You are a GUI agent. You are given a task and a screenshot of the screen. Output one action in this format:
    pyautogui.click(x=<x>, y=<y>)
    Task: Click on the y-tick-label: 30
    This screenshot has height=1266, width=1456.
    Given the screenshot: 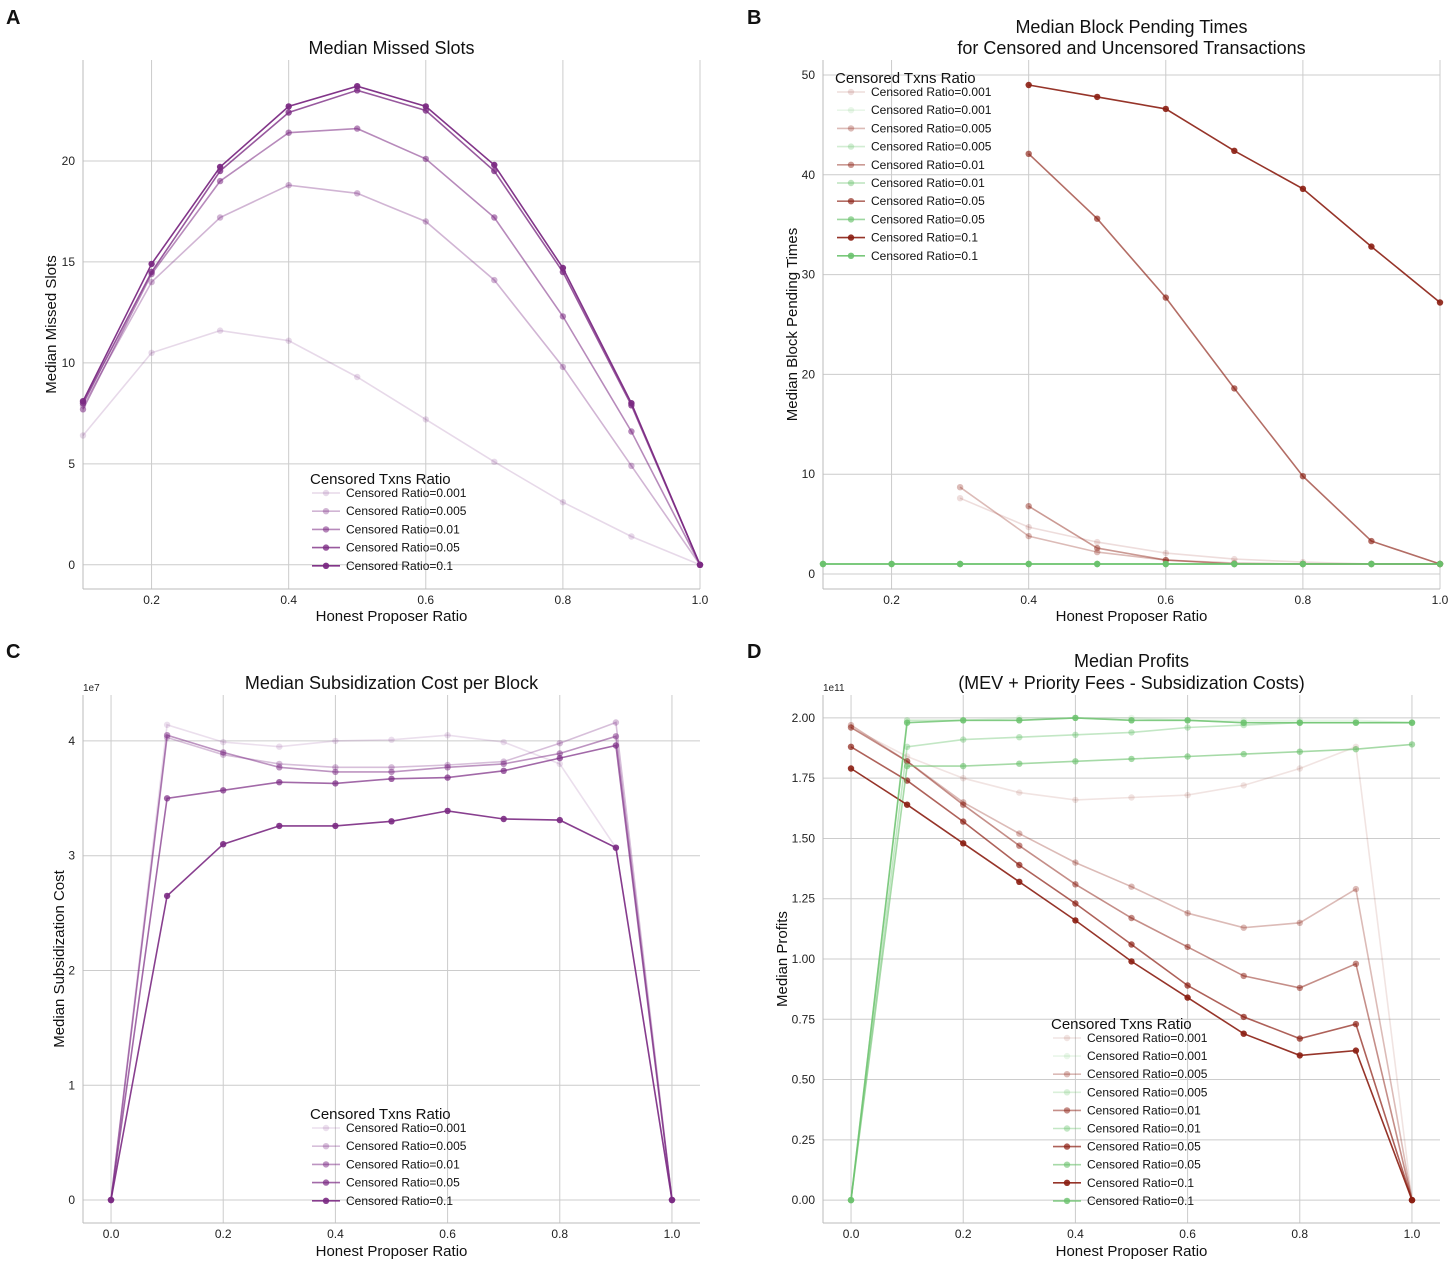 What is the action you would take?
    pyautogui.click(x=809, y=275)
    